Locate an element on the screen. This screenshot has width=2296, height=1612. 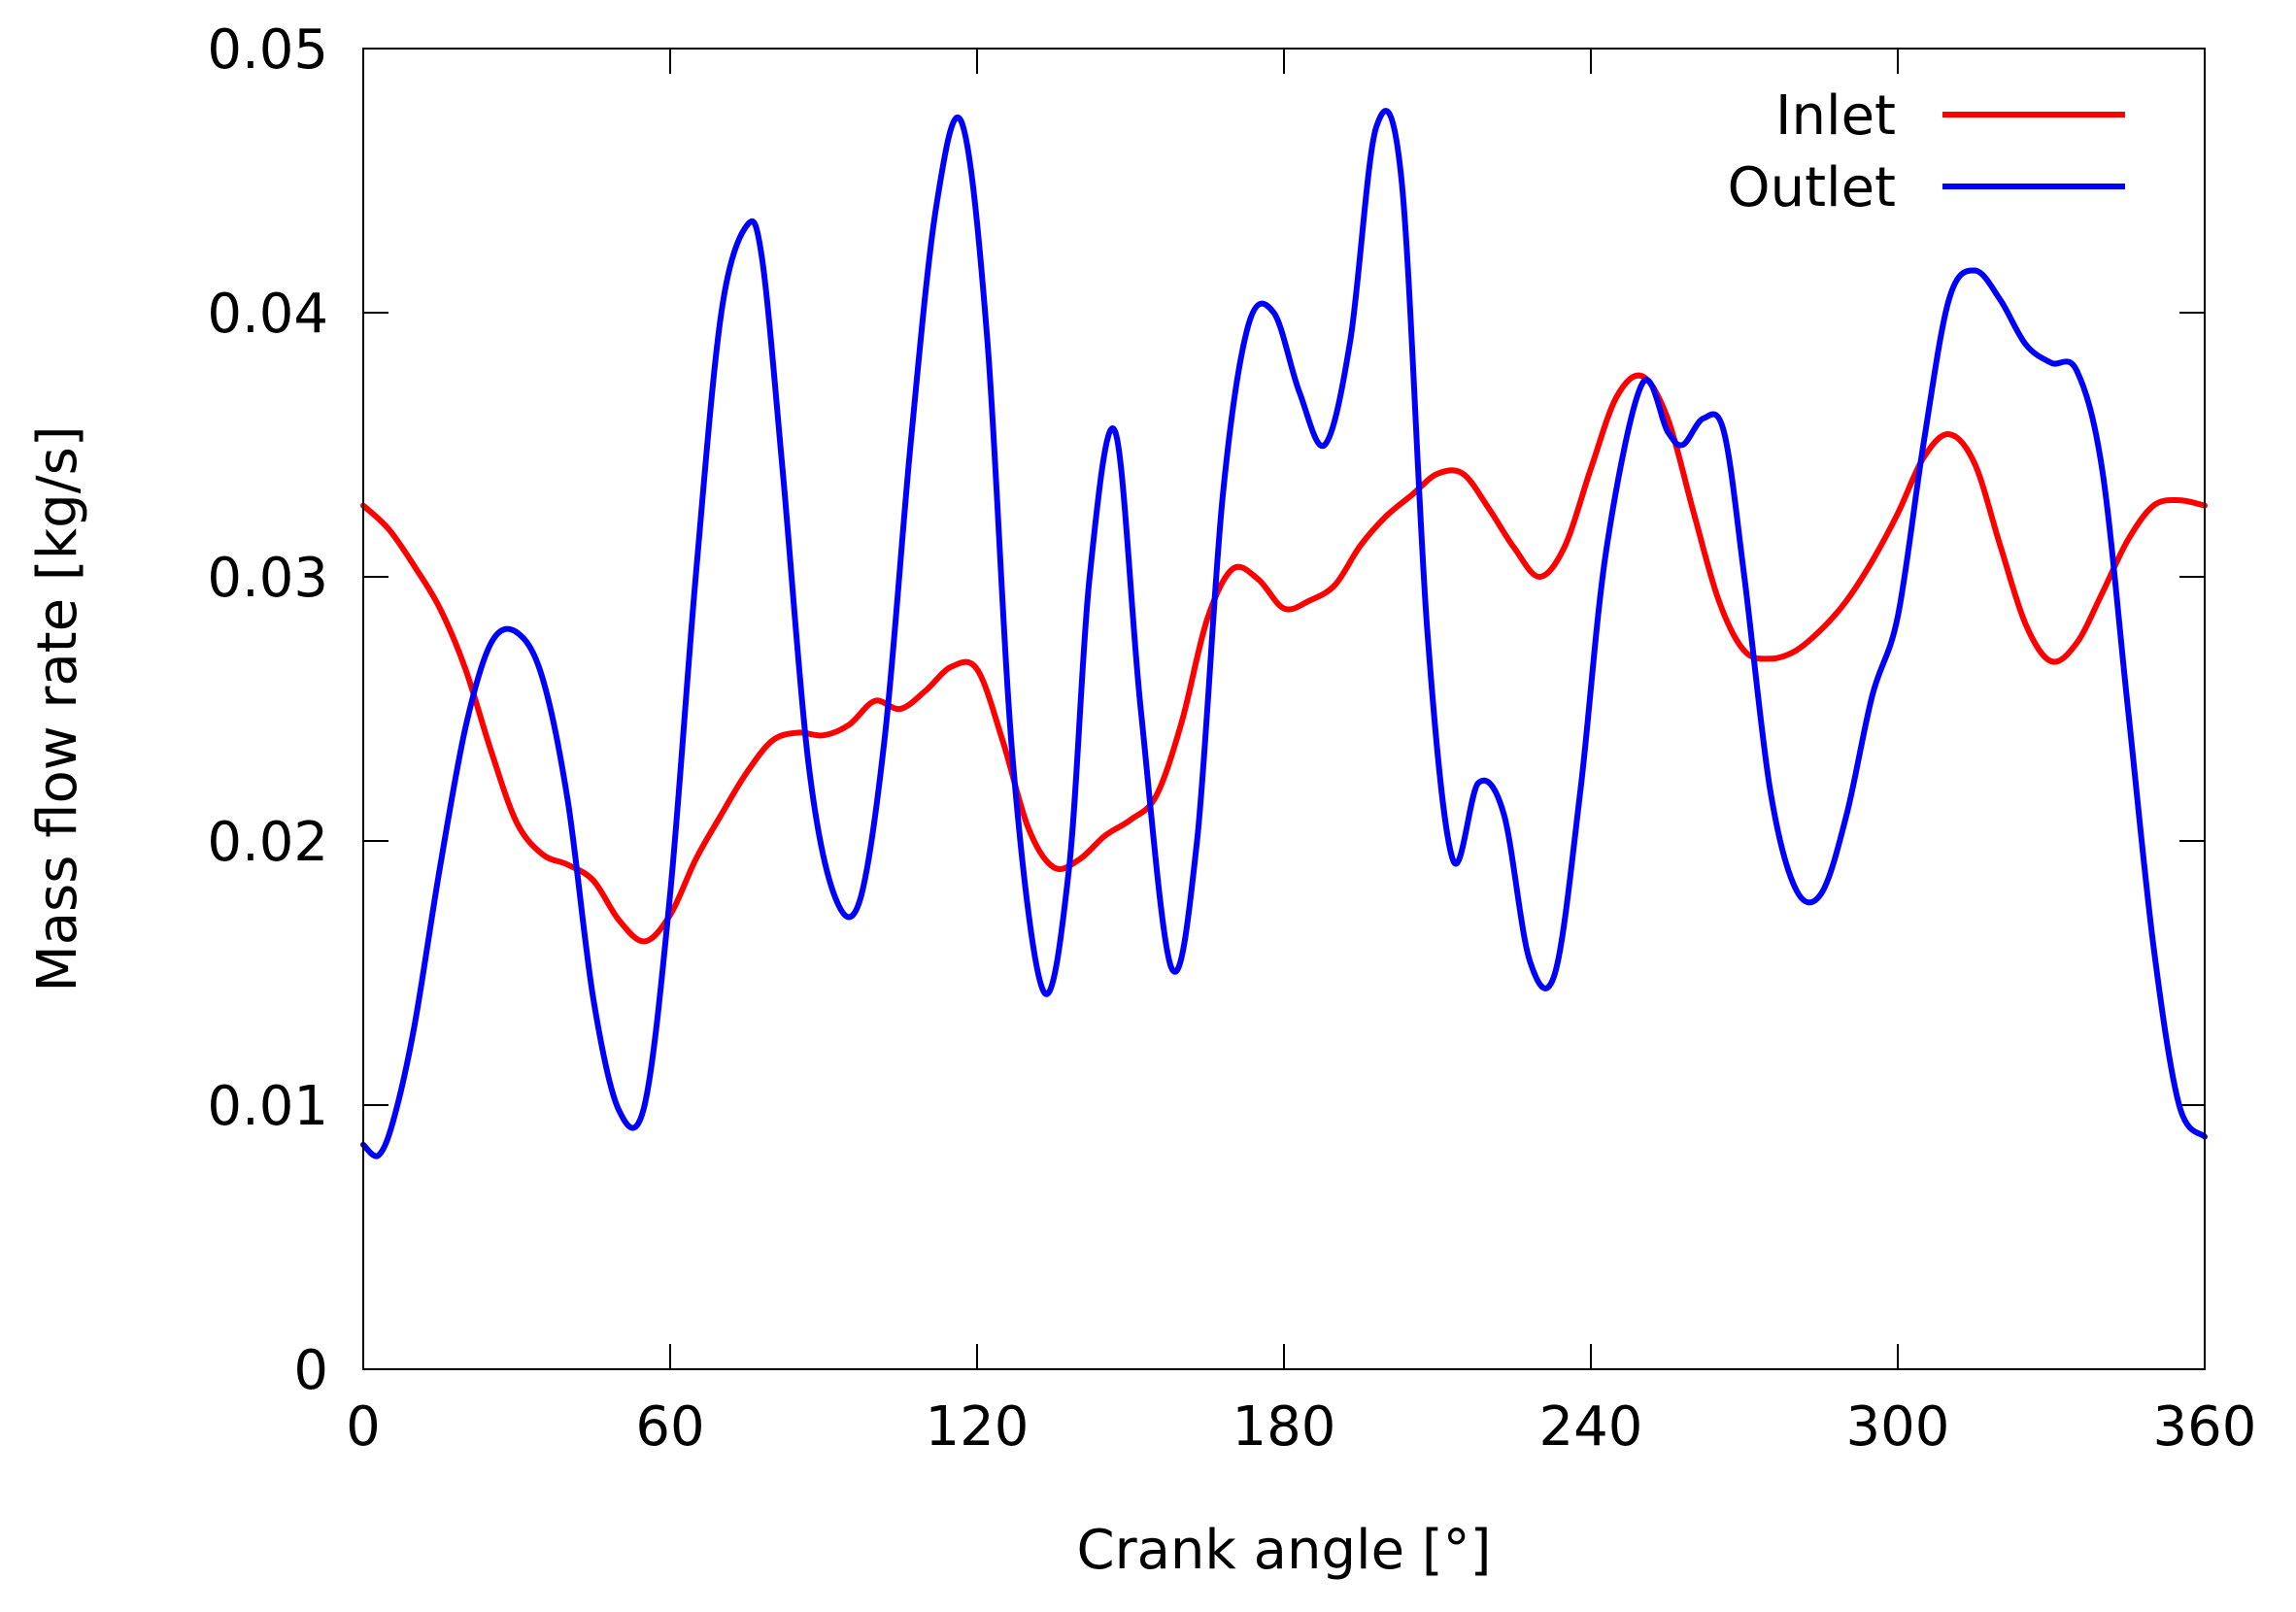
x-tick-label: 120 is located at coordinates (978, 1427).